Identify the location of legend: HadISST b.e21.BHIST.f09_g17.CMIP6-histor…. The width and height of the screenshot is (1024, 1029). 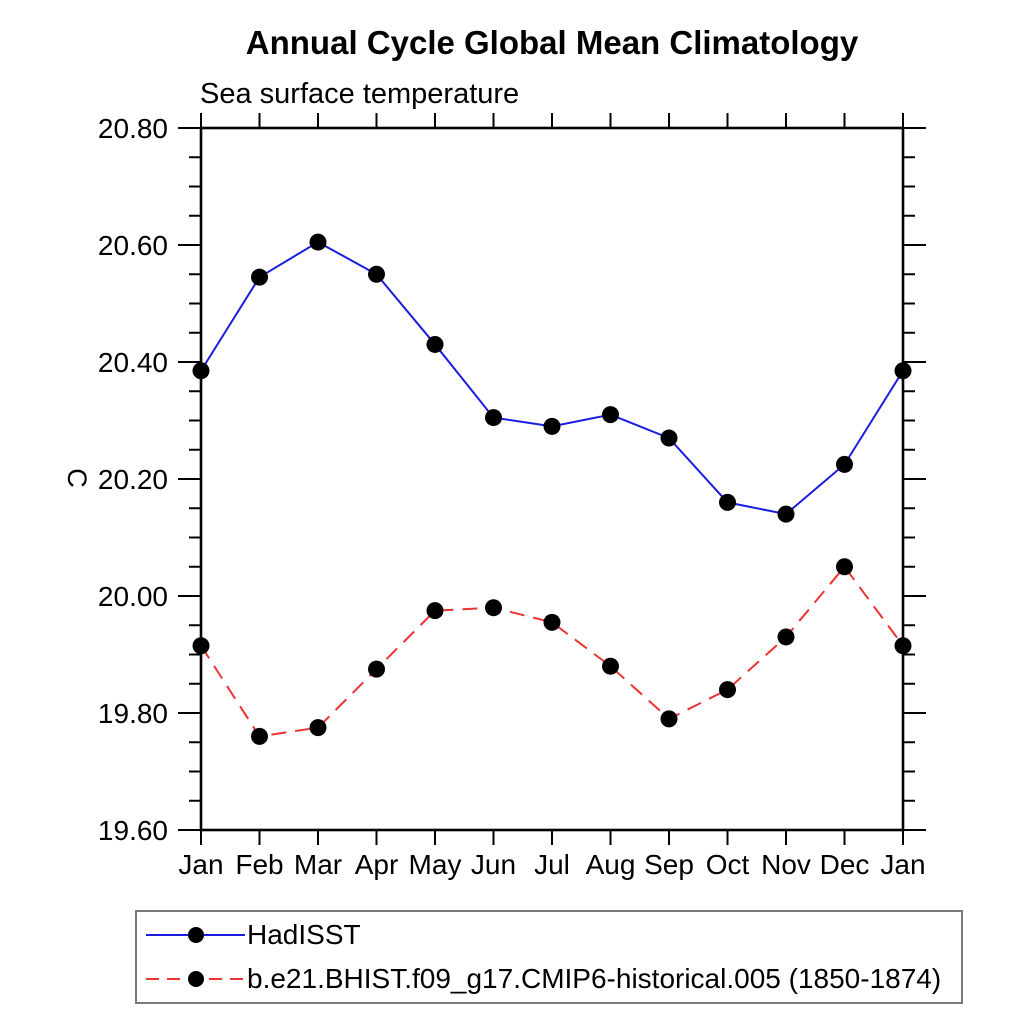
(549, 957).